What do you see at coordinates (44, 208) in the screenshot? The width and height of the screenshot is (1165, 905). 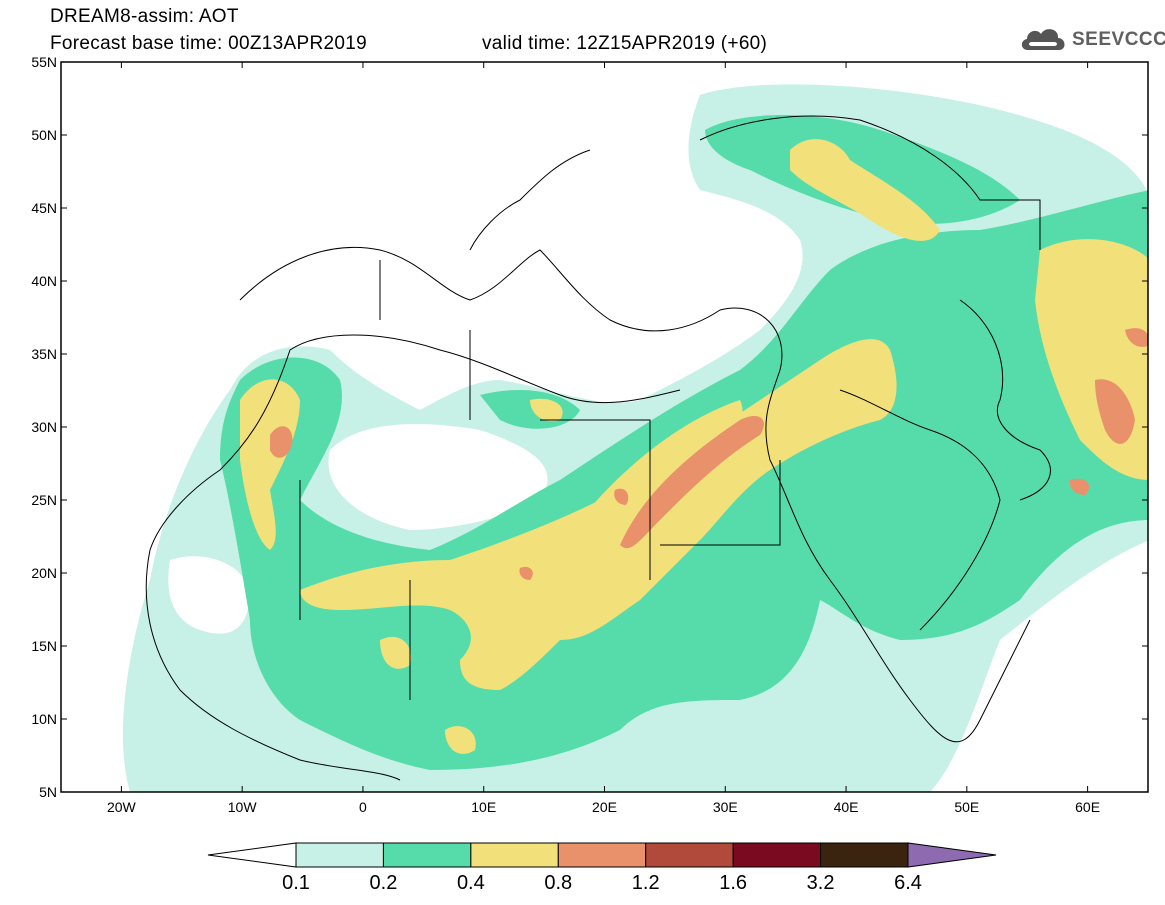 I see `lat-tick-label: 45N` at bounding box center [44, 208].